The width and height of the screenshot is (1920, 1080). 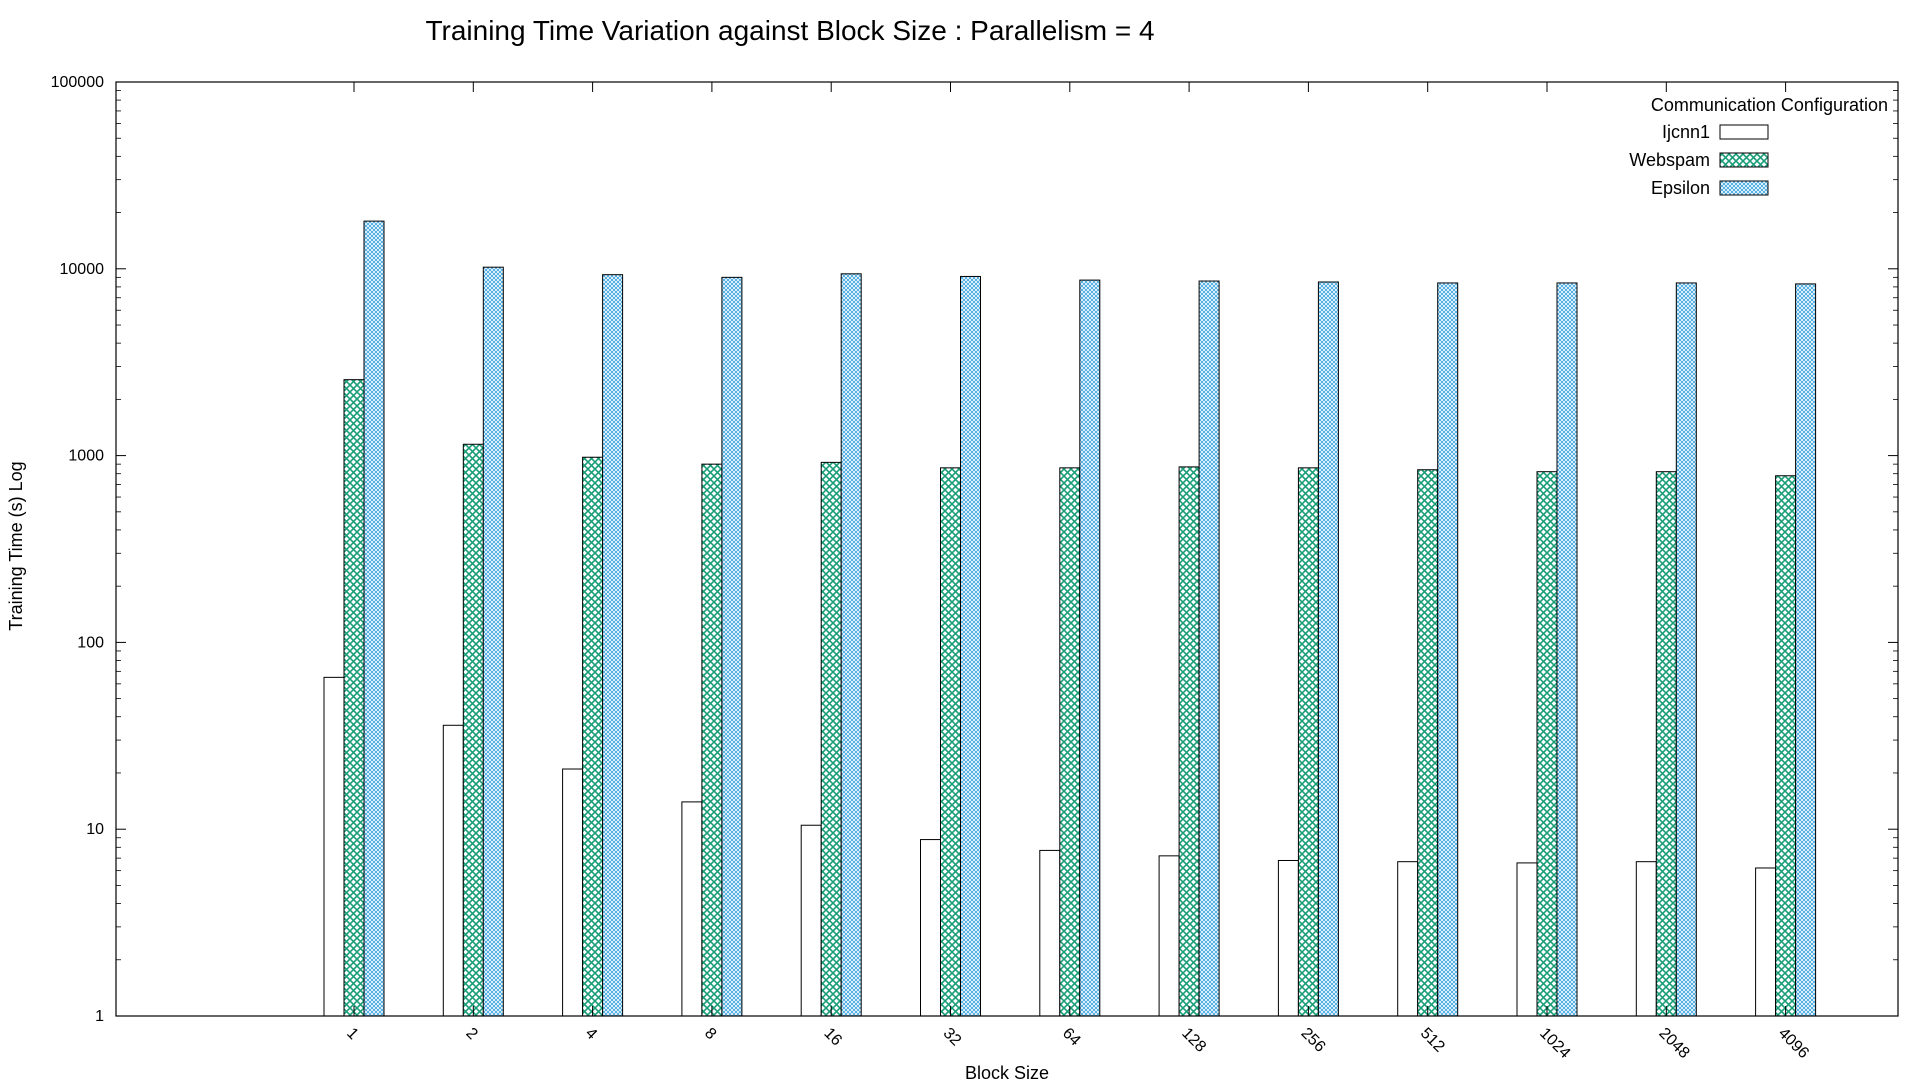 What do you see at coordinates (1313, 1040) in the screenshot?
I see `x-tick-label: 256` at bounding box center [1313, 1040].